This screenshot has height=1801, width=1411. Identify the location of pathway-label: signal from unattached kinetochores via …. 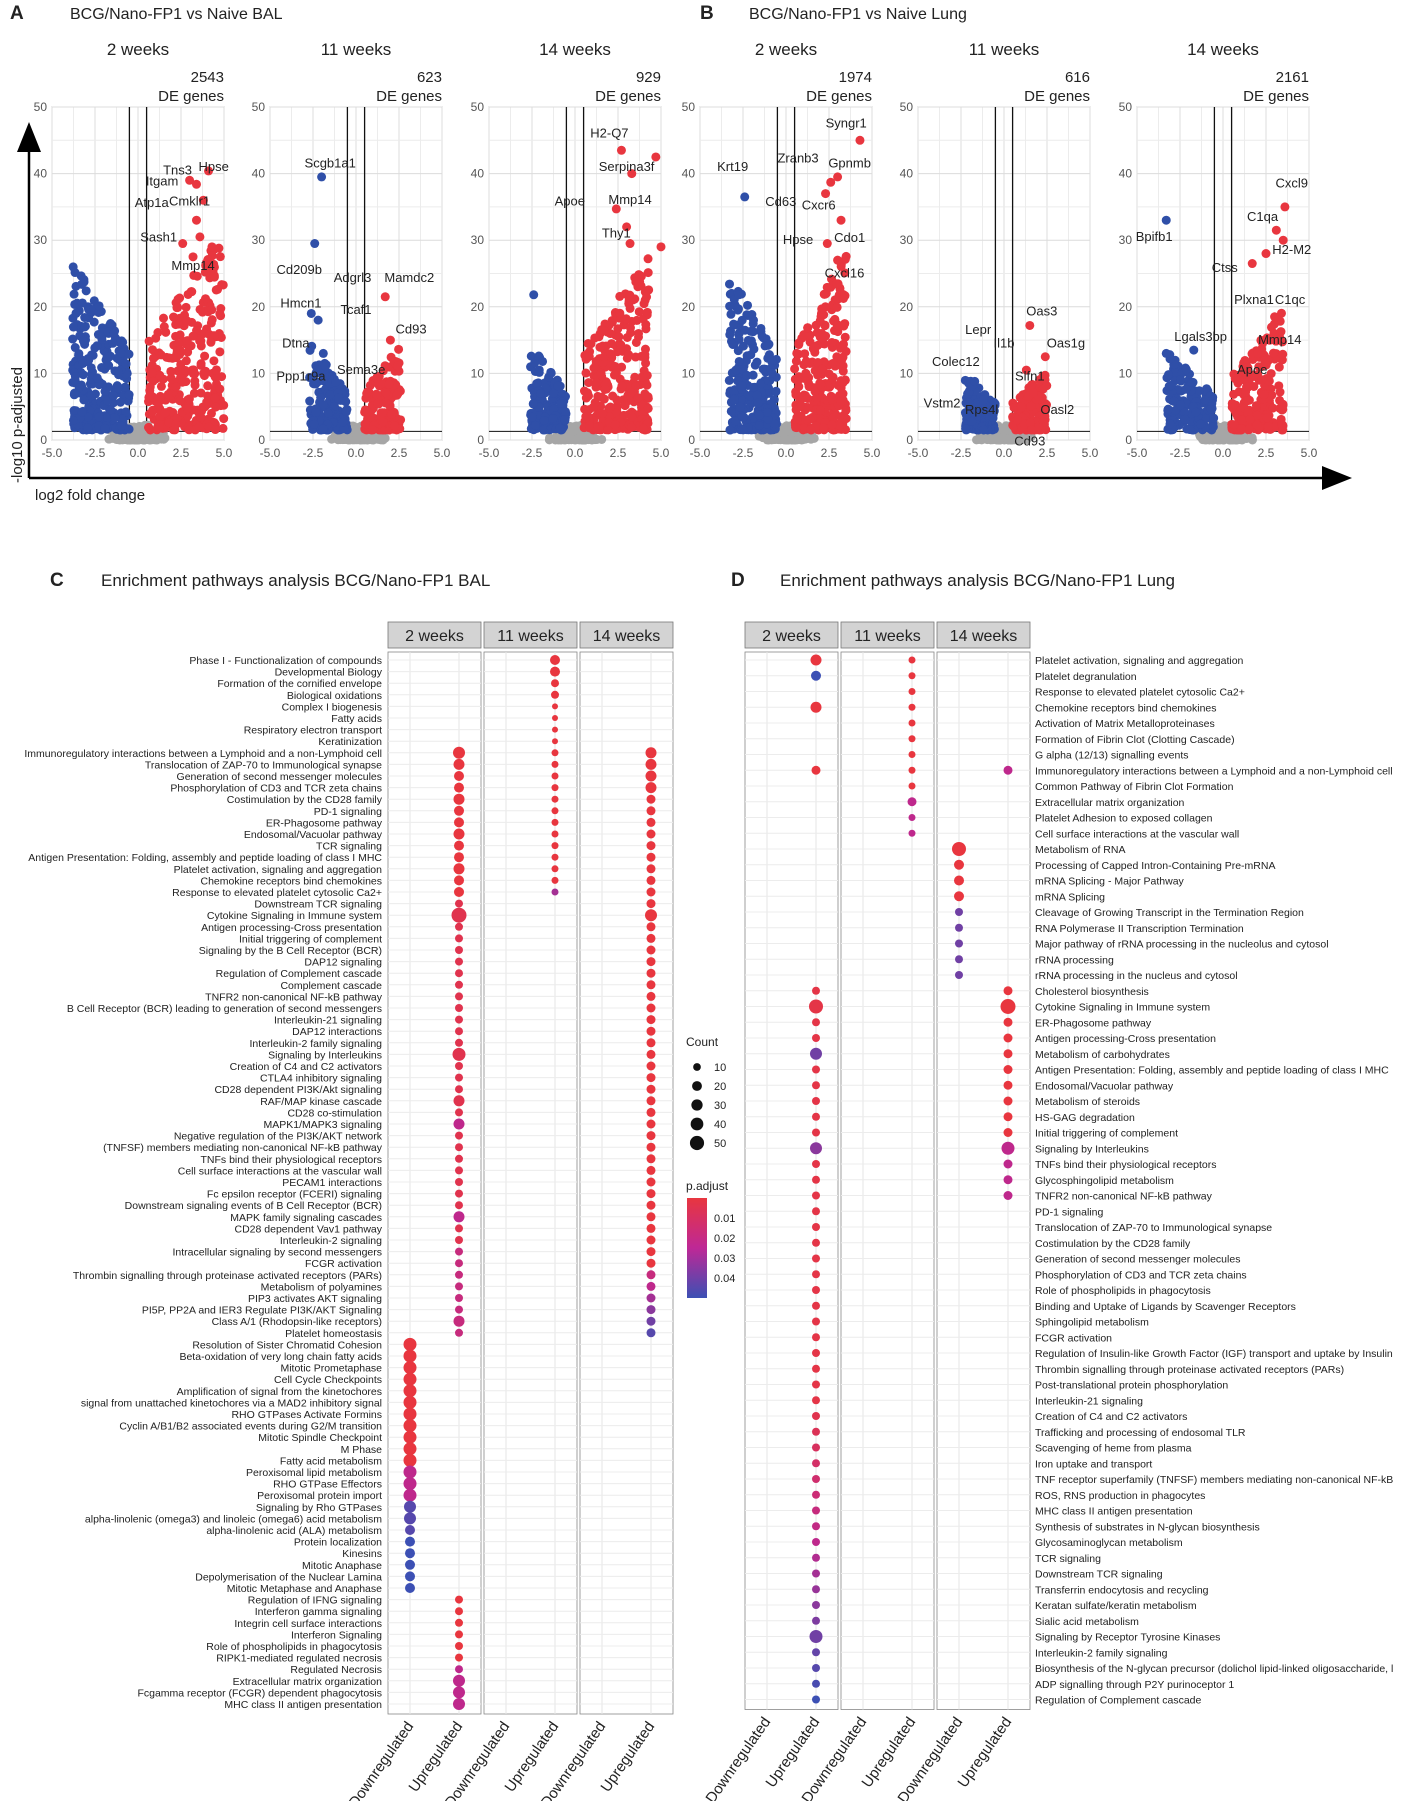
(231, 1403).